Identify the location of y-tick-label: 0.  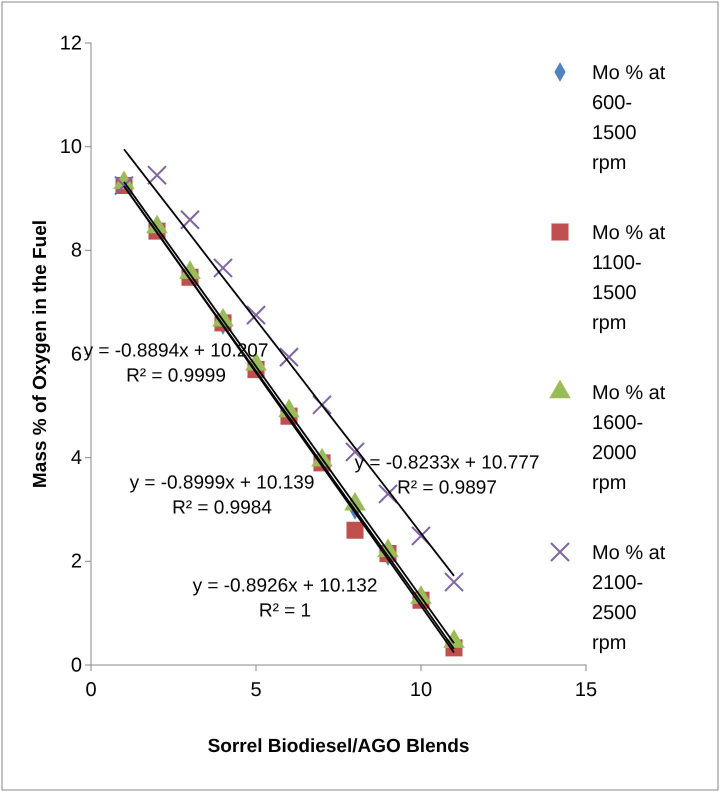
(76, 665).